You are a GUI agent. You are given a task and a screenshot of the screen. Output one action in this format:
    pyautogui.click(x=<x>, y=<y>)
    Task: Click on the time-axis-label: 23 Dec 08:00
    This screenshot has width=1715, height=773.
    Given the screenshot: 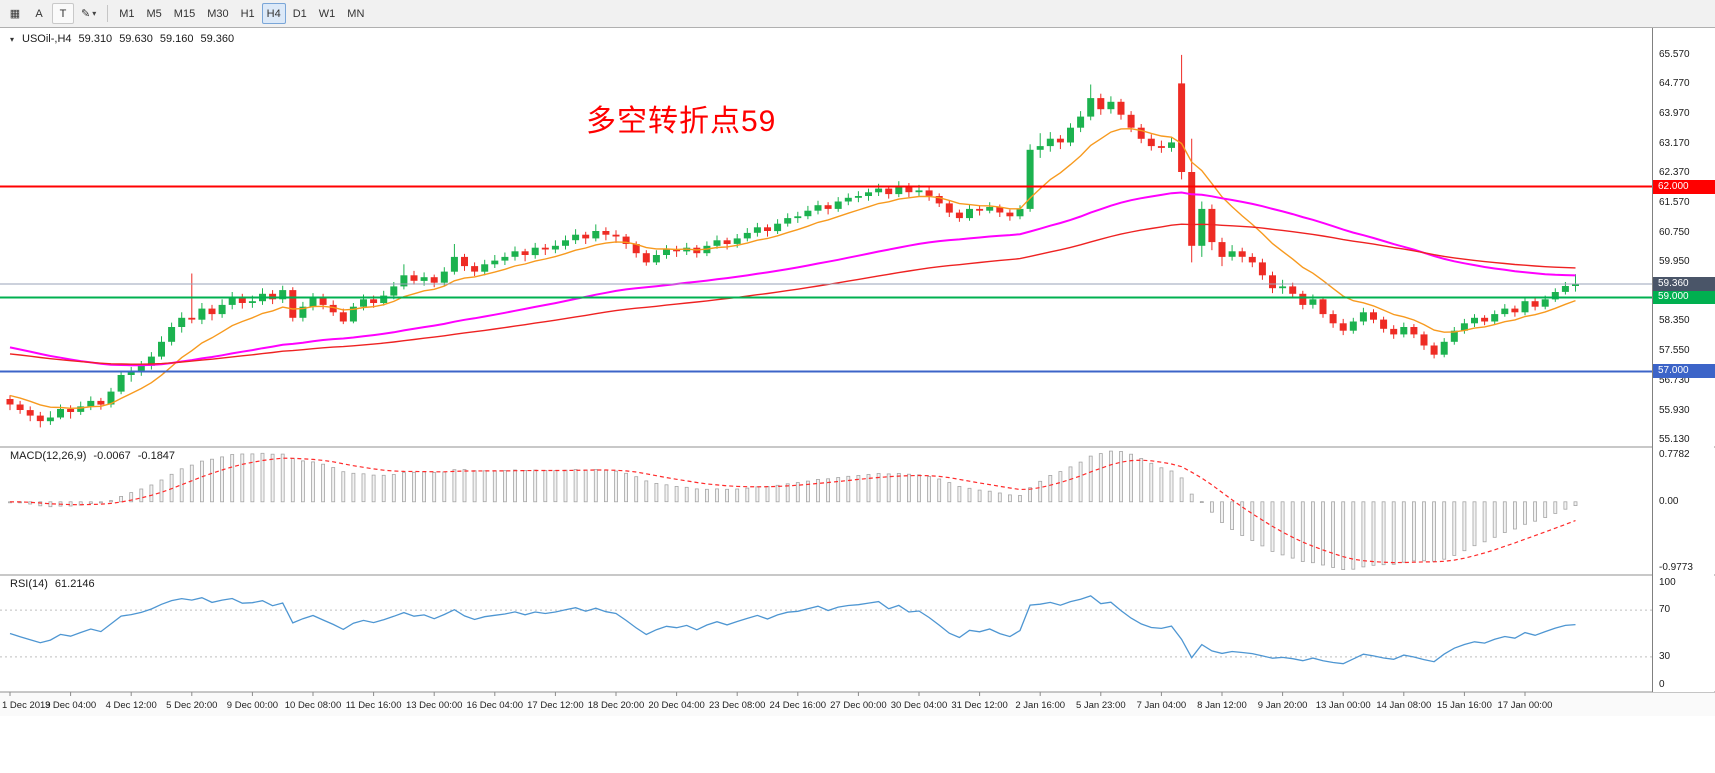 What is the action you would take?
    pyautogui.click(x=737, y=705)
    